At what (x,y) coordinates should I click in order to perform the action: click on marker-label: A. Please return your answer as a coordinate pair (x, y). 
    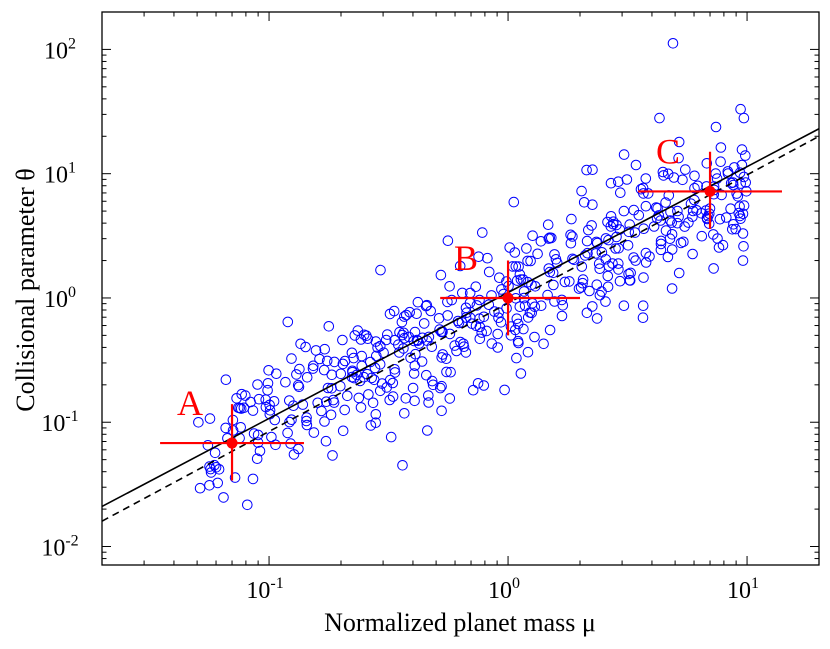
    Looking at the image, I should click on (190, 403).